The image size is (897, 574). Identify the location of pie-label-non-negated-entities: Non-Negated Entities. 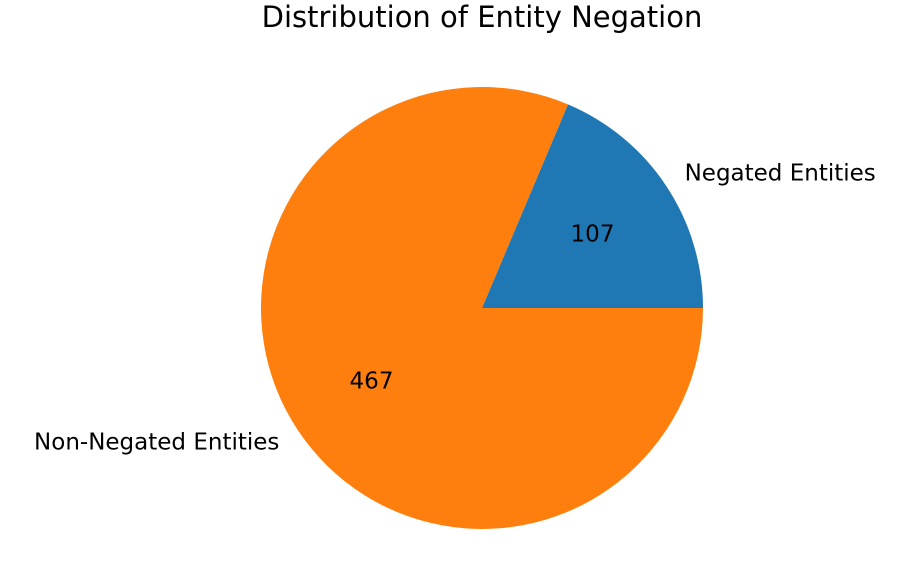
(156, 442).